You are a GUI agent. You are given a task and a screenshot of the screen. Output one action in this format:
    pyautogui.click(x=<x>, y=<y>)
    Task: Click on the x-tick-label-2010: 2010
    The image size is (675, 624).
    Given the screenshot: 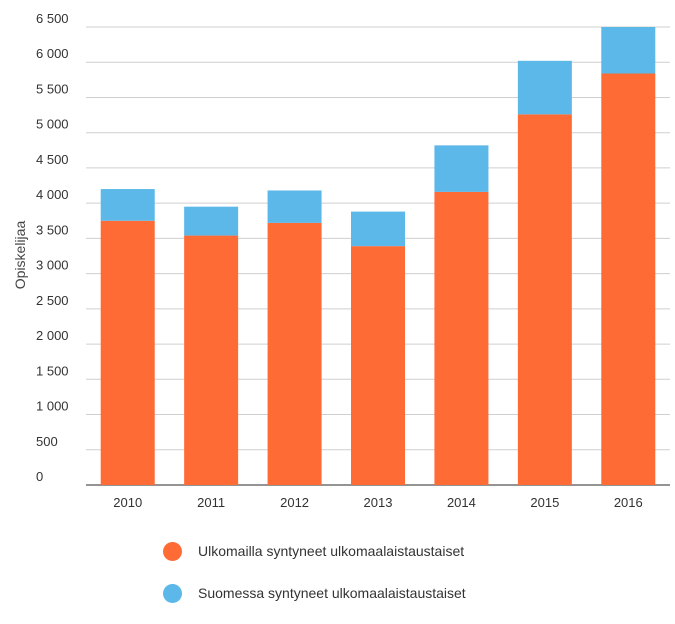 What is the action you would take?
    pyautogui.click(x=127, y=502)
    